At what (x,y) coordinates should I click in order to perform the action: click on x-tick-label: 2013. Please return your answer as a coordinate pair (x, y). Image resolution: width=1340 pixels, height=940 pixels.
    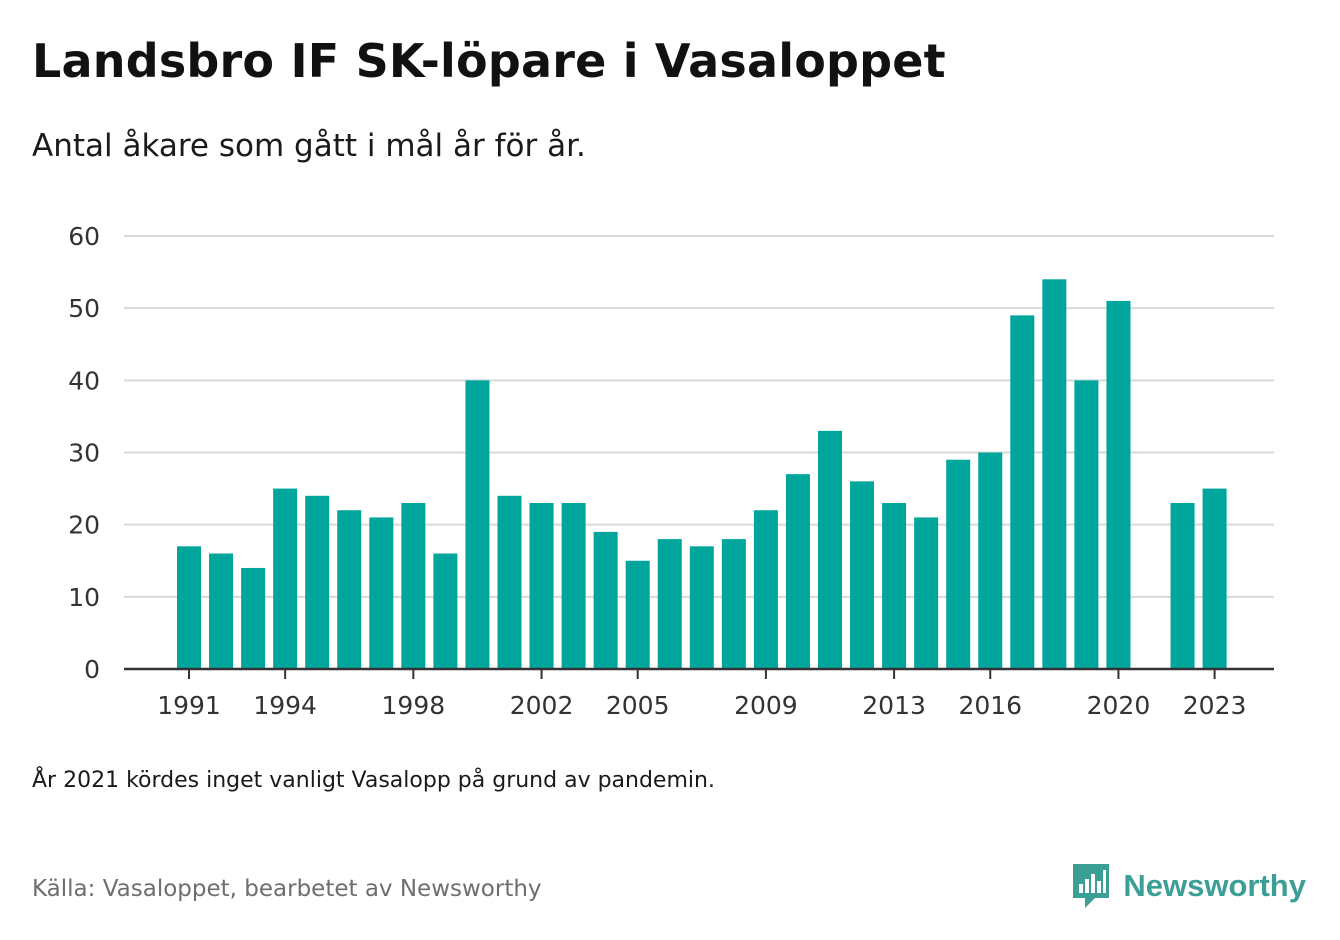
    Looking at the image, I should click on (894, 705).